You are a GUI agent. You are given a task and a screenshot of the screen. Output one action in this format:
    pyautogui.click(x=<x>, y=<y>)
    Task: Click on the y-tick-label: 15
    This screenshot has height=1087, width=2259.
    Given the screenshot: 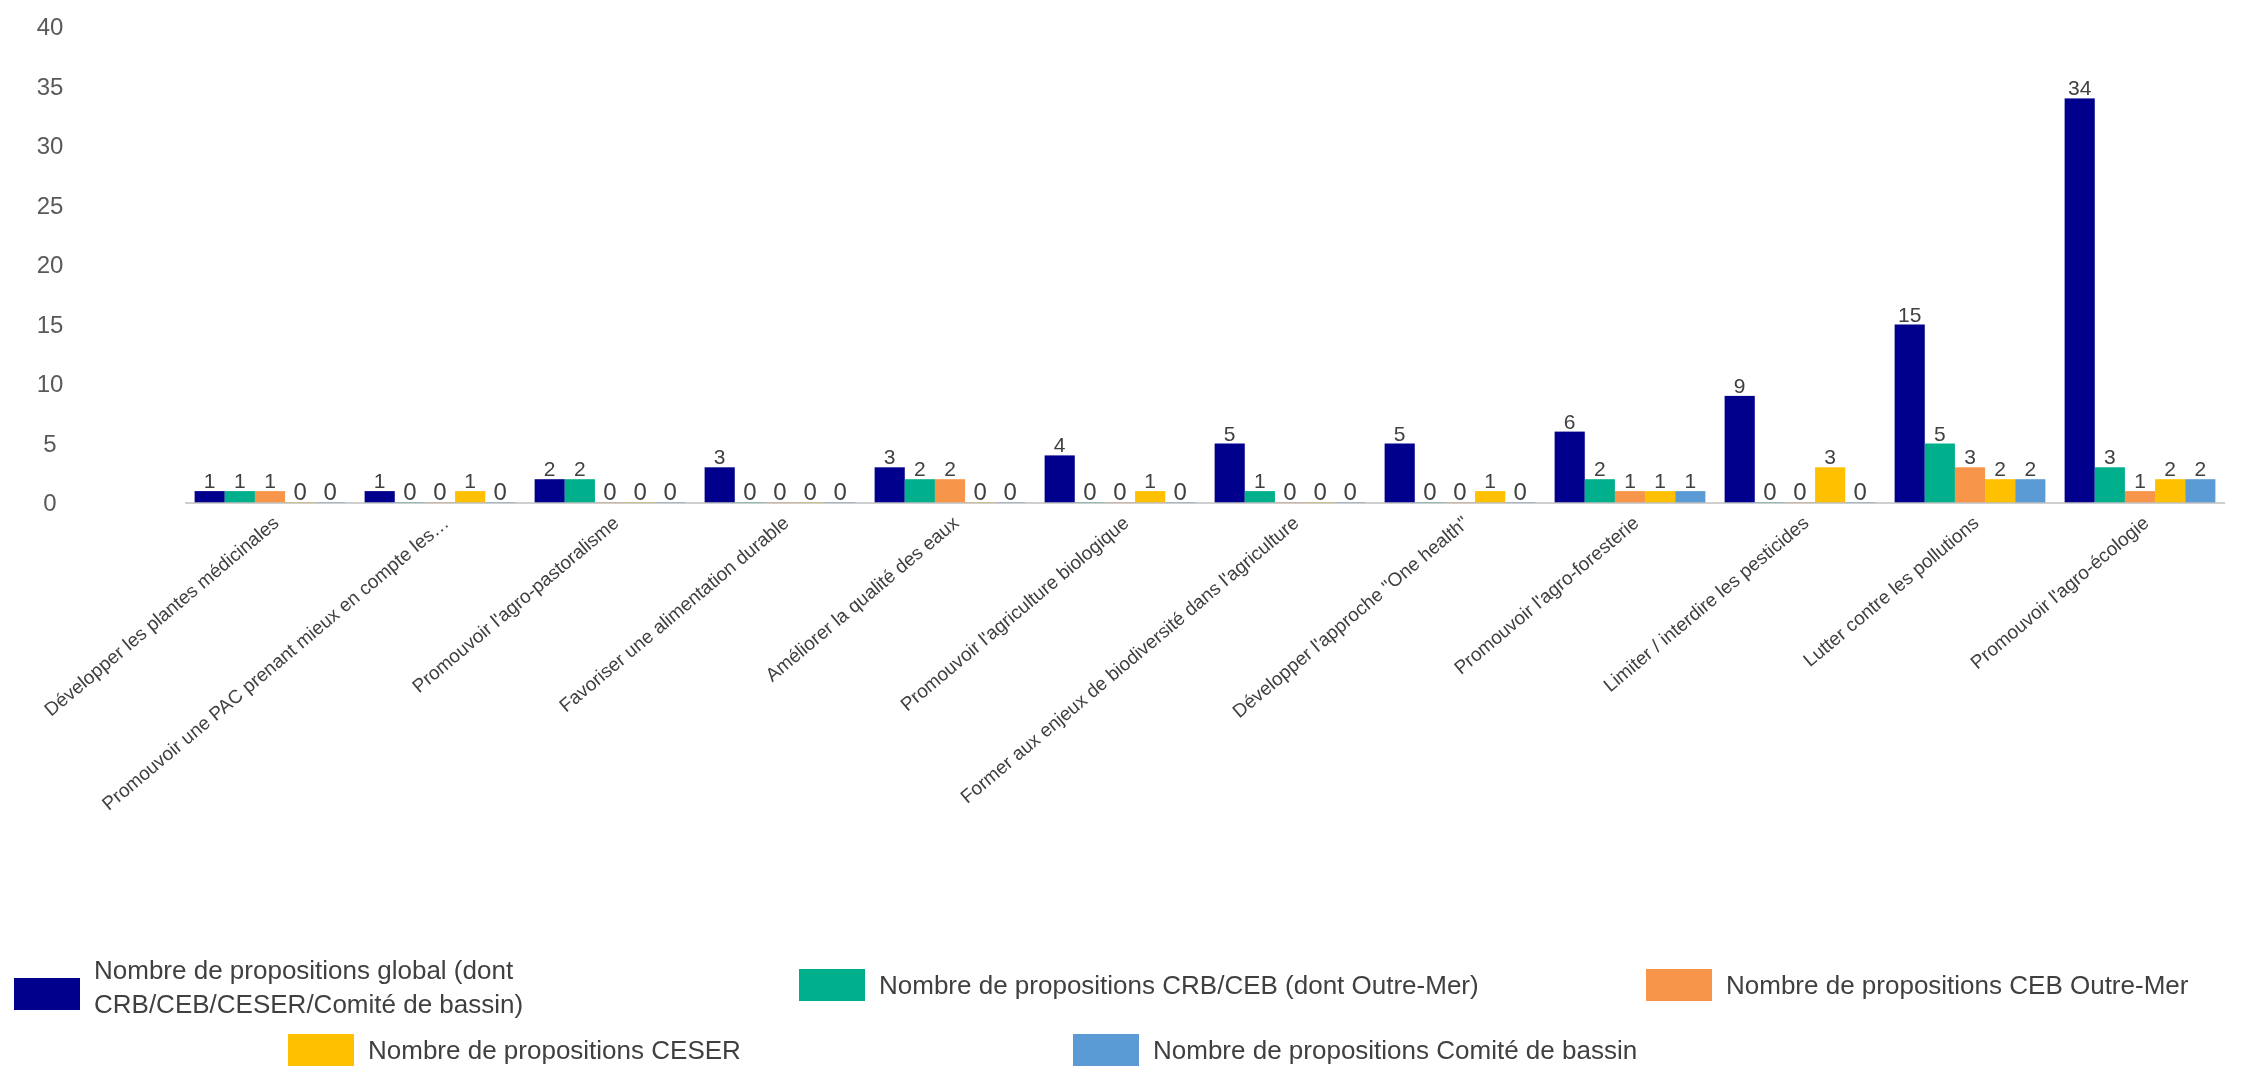 What is the action you would take?
    pyautogui.click(x=50, y=324)
    